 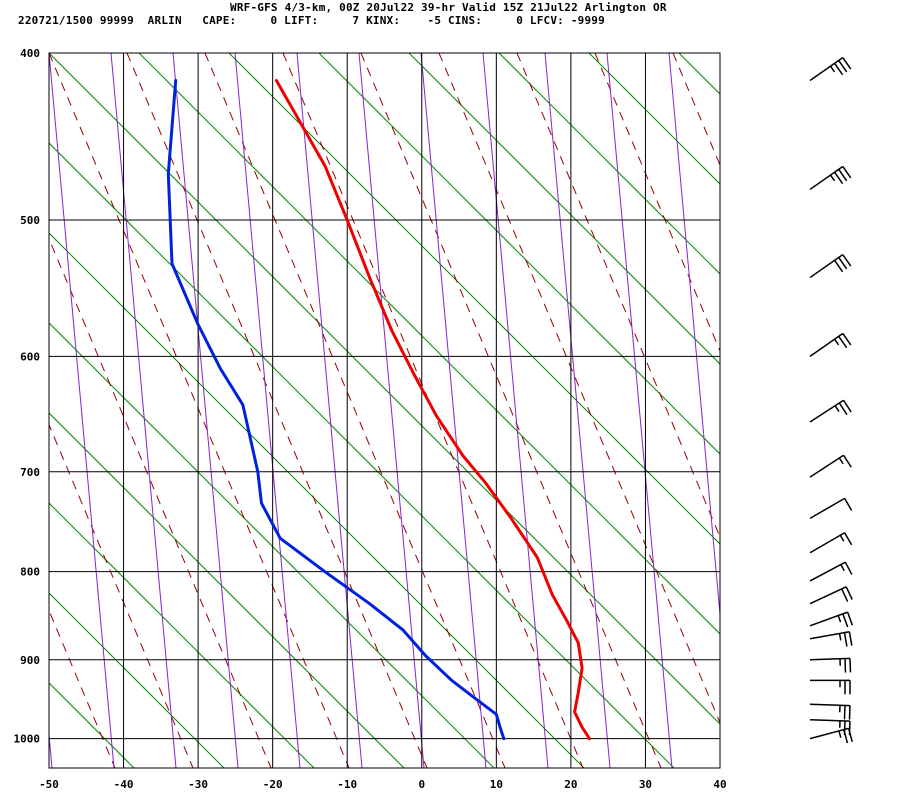 I want to click on x-tick-label: 10, so click(x=496, y=784).